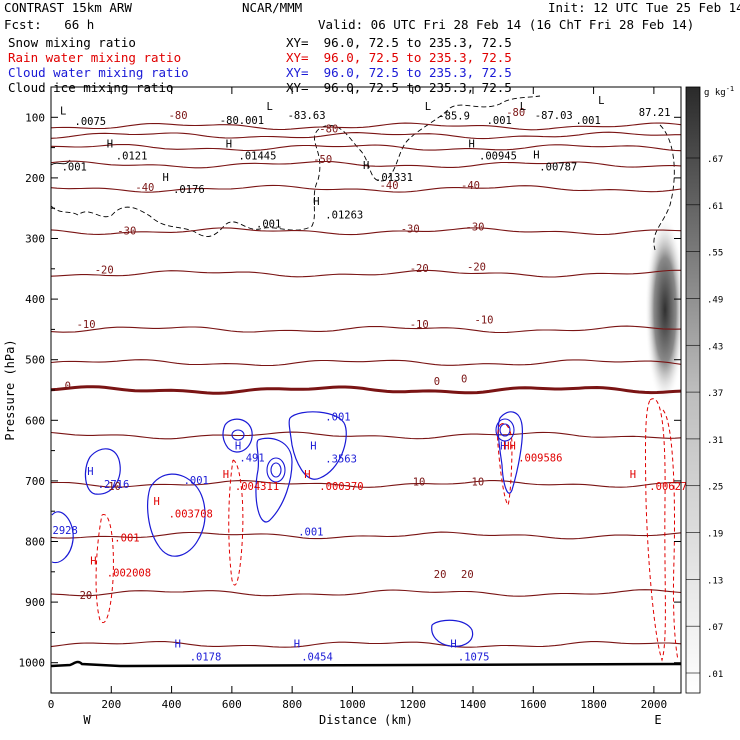 This screenshot has height=740, width=740. Describe the element at coordinates (111, 704) in the screenshot. I see `x-tick-label: 200` at that location.